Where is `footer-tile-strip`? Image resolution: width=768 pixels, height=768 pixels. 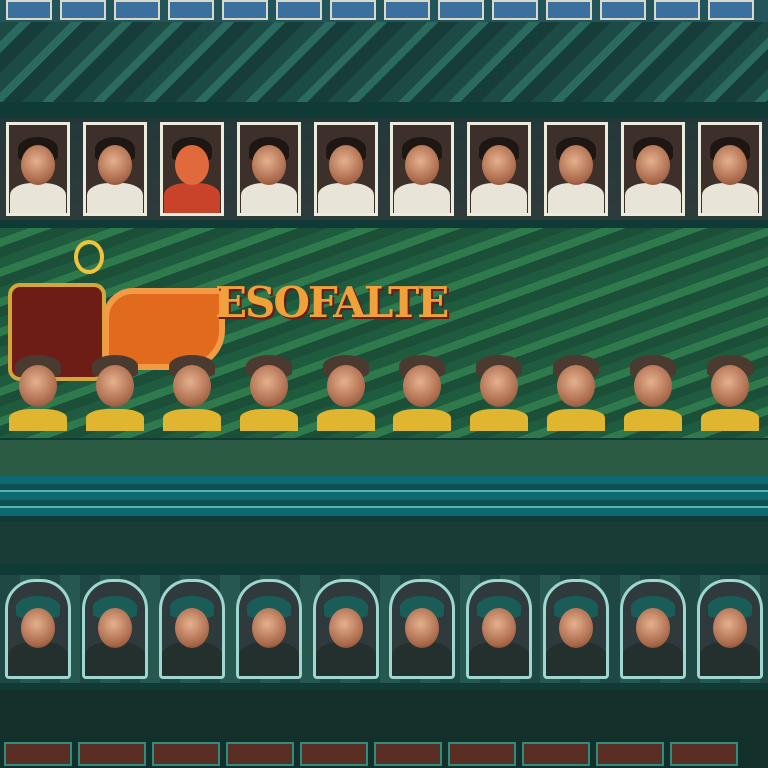 footer-tile-strip is located at coordinates (384, 755).